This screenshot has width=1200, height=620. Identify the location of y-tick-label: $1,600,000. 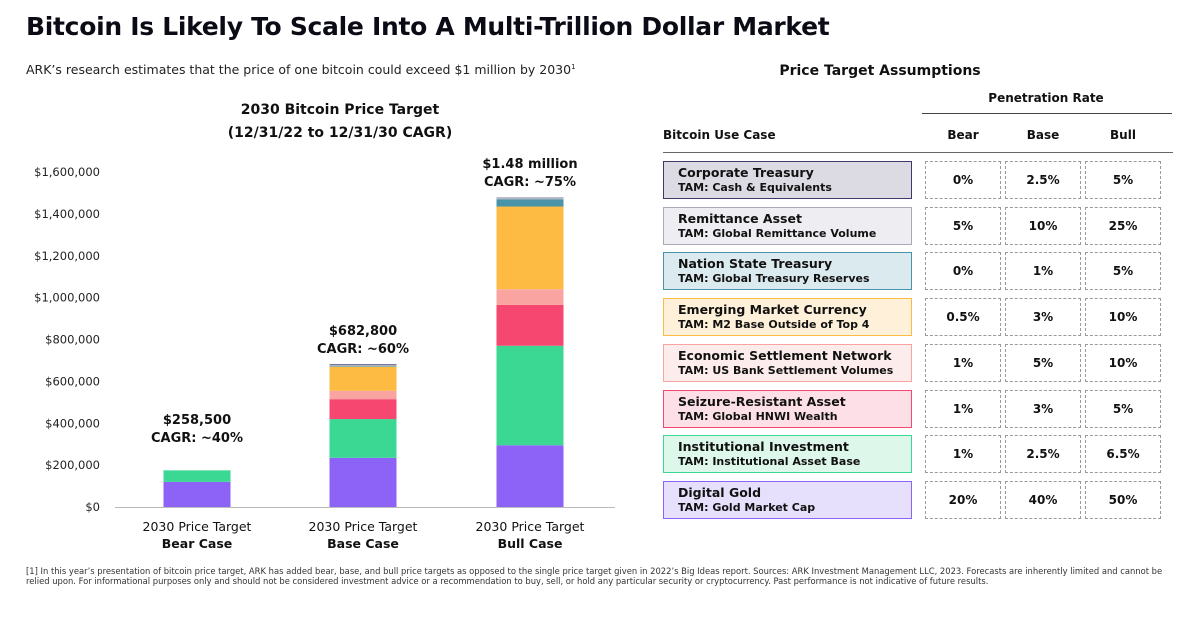
(67, 172).